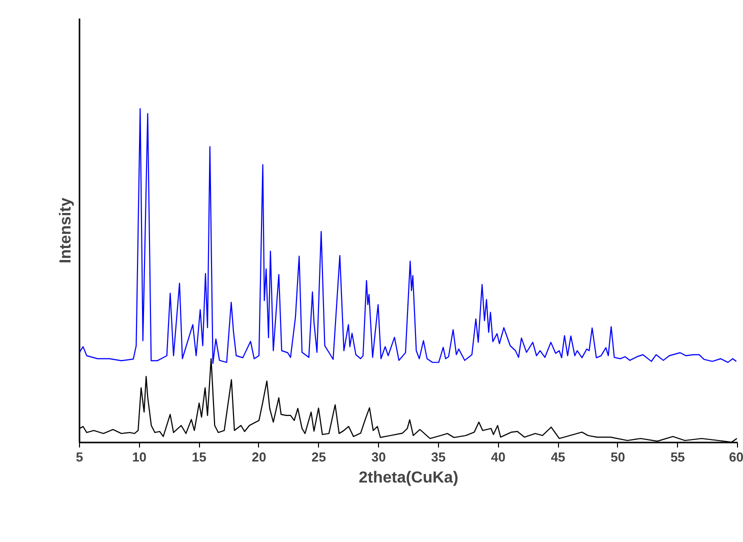 The width and height of the screenshot is (743, 542). Describe the element at coordinates (259, 457) in the screenshot. I see `x-tick-label: 20` at that location.